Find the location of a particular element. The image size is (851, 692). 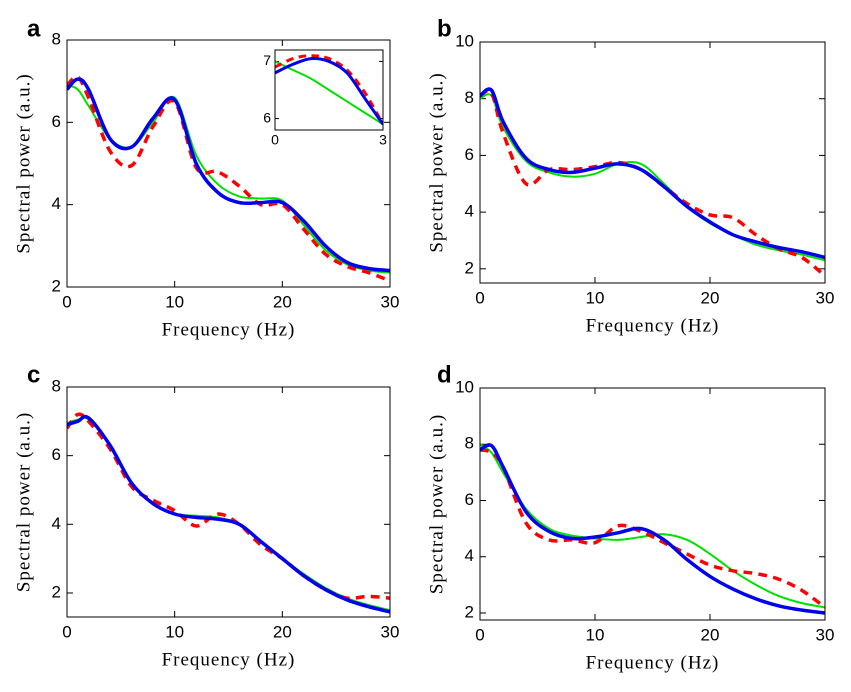

panel-letter: d is located at coordinates (444, 374).